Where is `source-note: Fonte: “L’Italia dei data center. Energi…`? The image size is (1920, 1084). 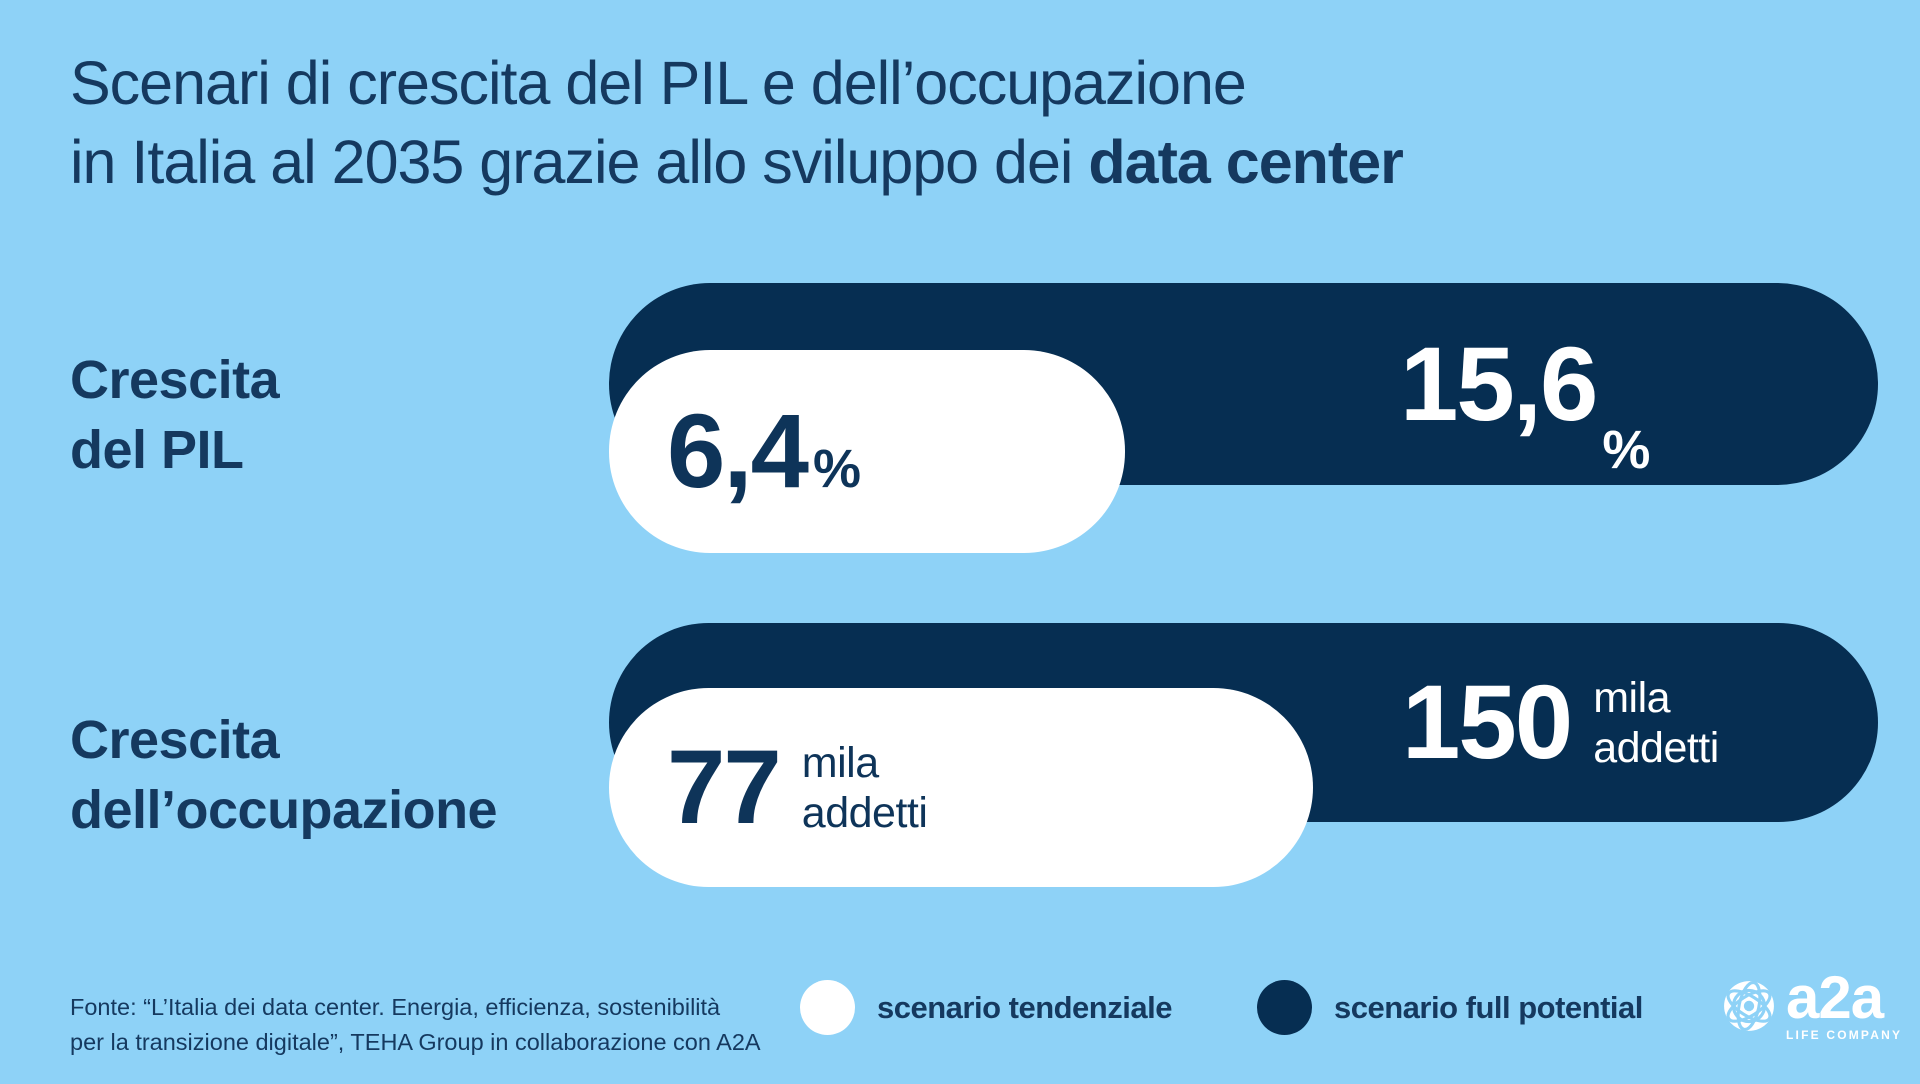 source-note: Fonte: “L’Italia dei data center. Energi… is located at coordinates (415, 1025).